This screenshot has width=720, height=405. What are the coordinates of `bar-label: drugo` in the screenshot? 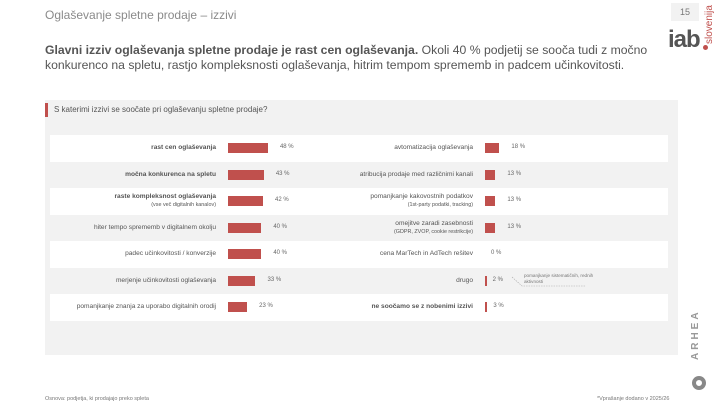 It's located at (373, 281).